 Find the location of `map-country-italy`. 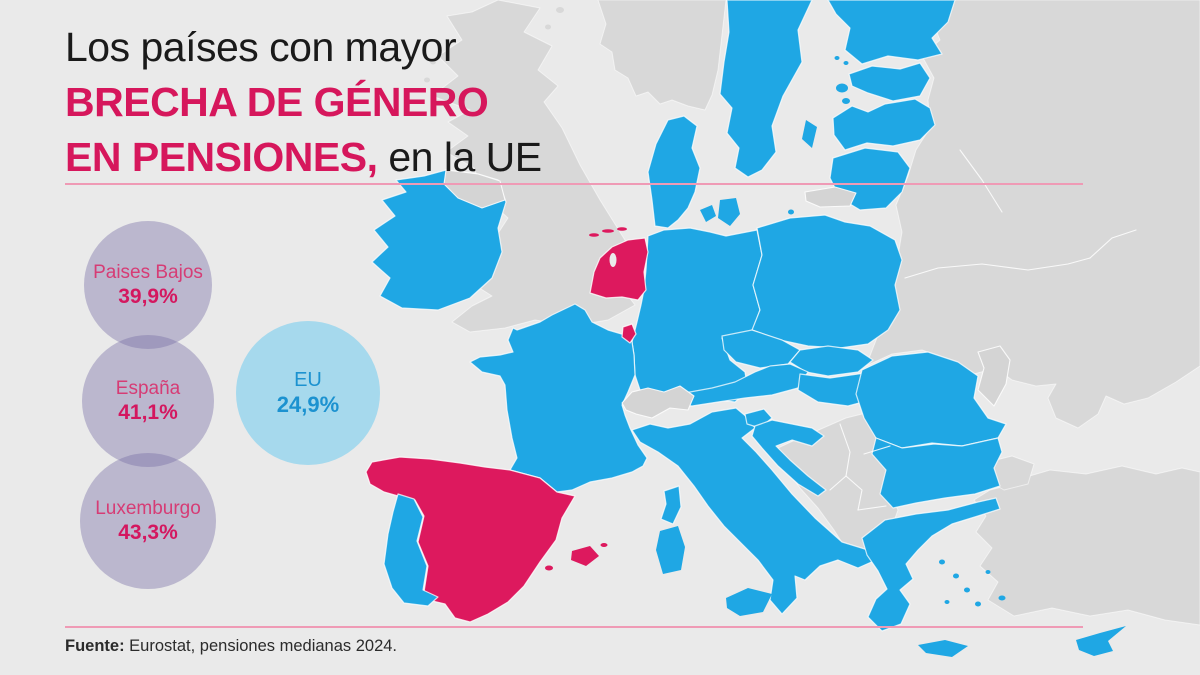

map-country-italy is located at coordinates (754, 511).